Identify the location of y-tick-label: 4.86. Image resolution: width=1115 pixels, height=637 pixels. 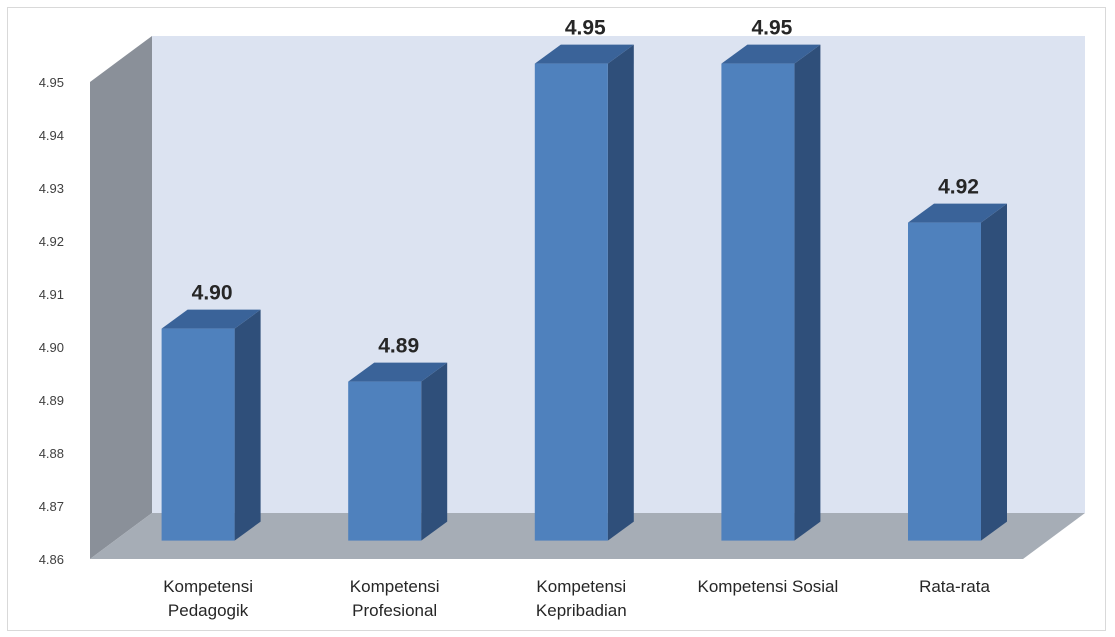
(51, 559).